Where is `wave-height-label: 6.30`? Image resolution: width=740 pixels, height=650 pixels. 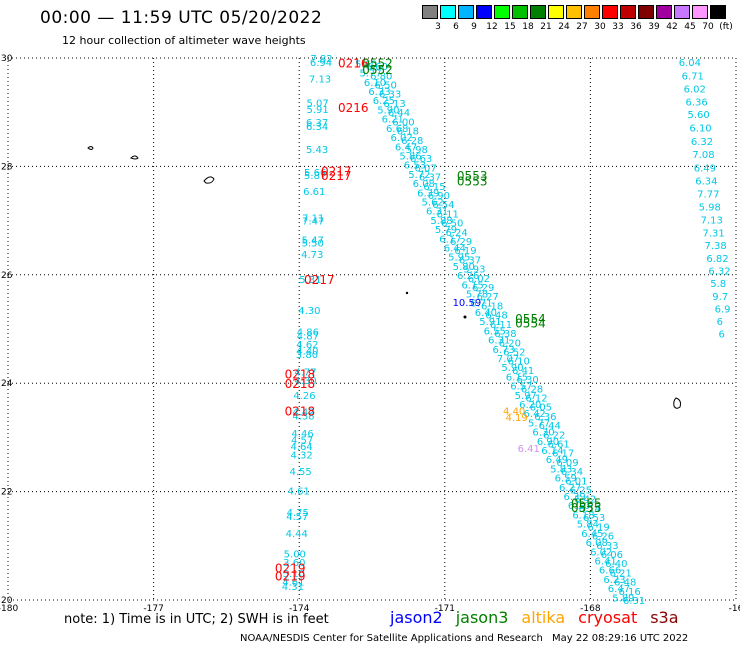 wave-height-label: 6.30 is located at coordinates (527, 380).